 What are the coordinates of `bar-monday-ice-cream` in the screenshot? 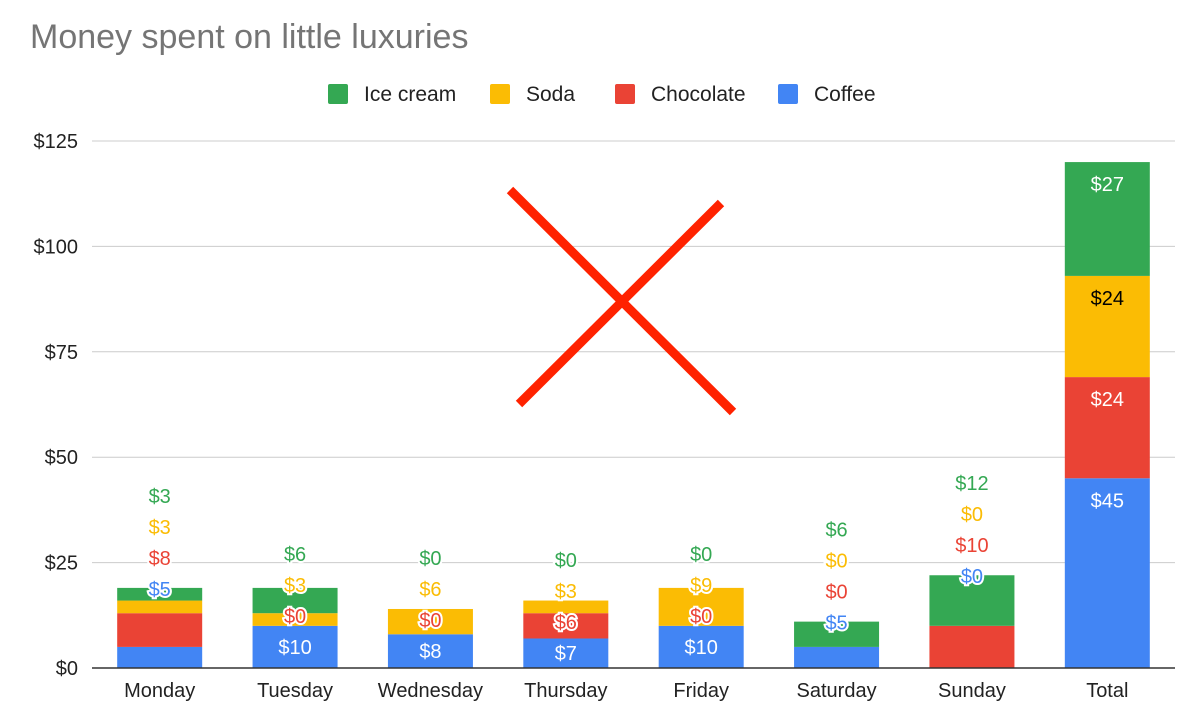 It's located at (160, 594).